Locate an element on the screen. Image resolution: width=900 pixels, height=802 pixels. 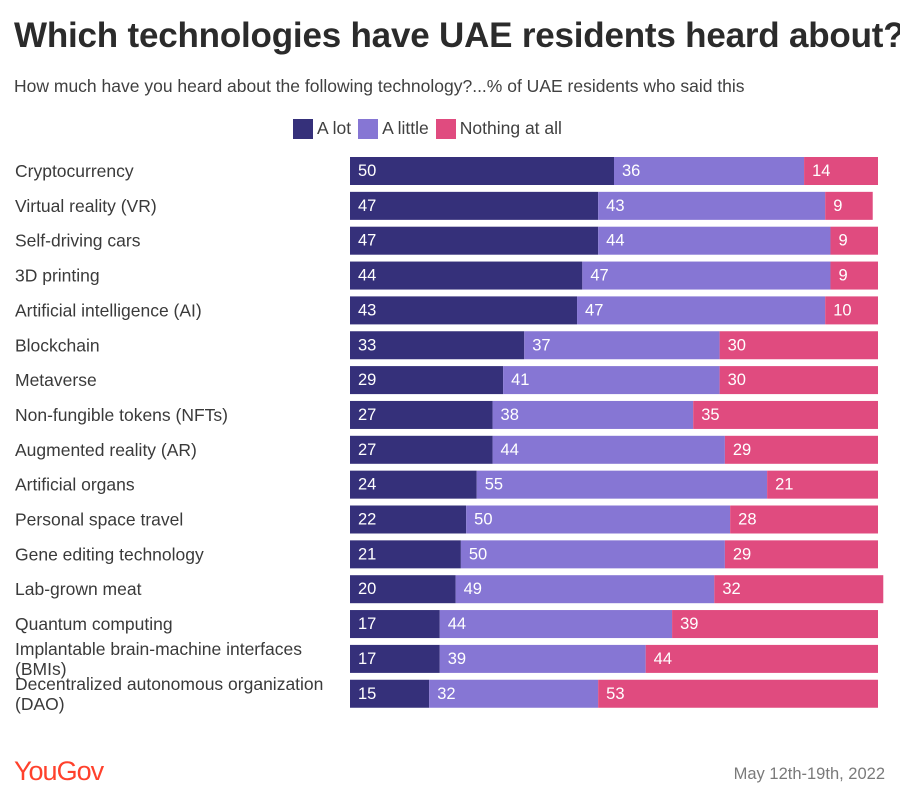
legend-item-nothing: Nothing at all is located at coordinates (498, 128).